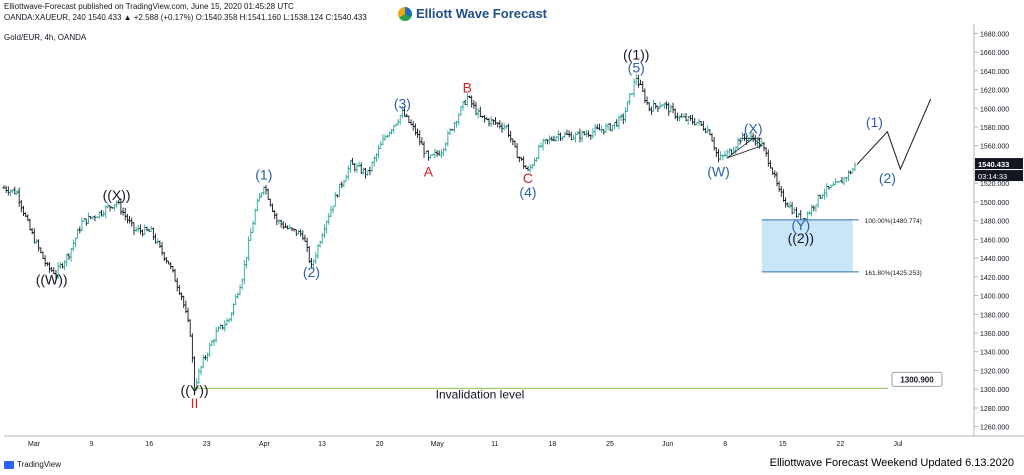 The width and height of the screenshot is (1024, 475). Describe the element at coordinates (553, 444) in the screenshot. I see `x-tick-label: 18` at that location.